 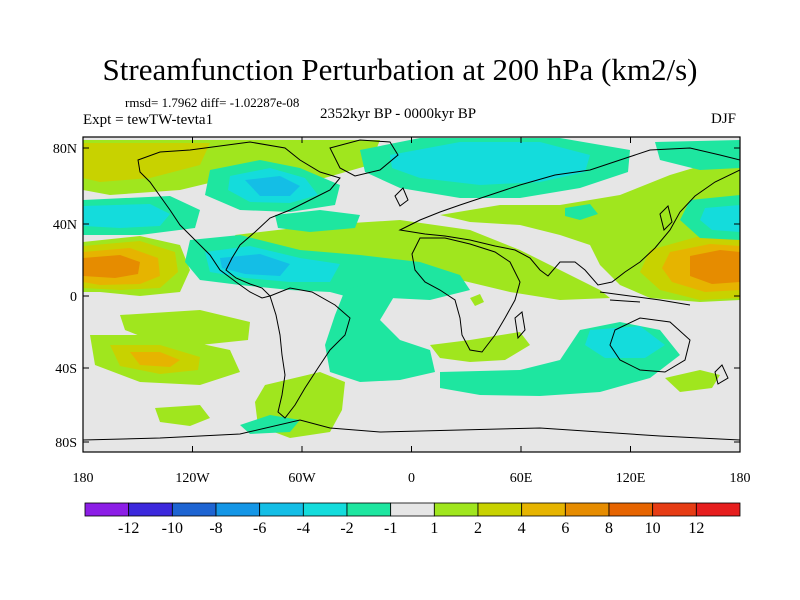 What do you see at coordinates (66, 369) in the screenshot?
I see `y-tick-label: 40S` at bounding box center [66, 369].